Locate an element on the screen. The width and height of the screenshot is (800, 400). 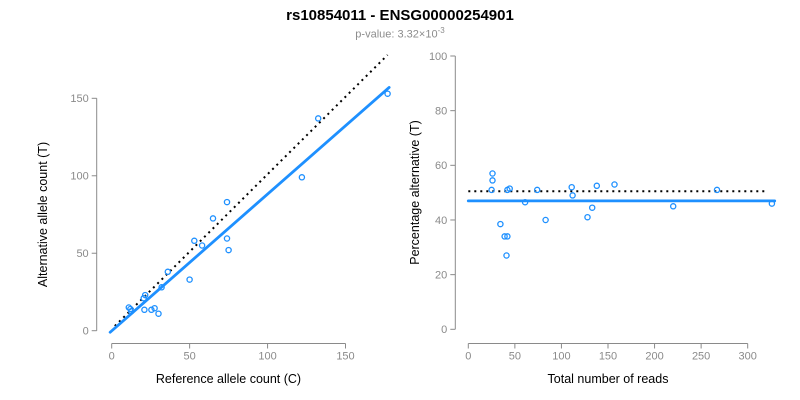
y-tick-label: 20 is located at coordinates (441, 275).